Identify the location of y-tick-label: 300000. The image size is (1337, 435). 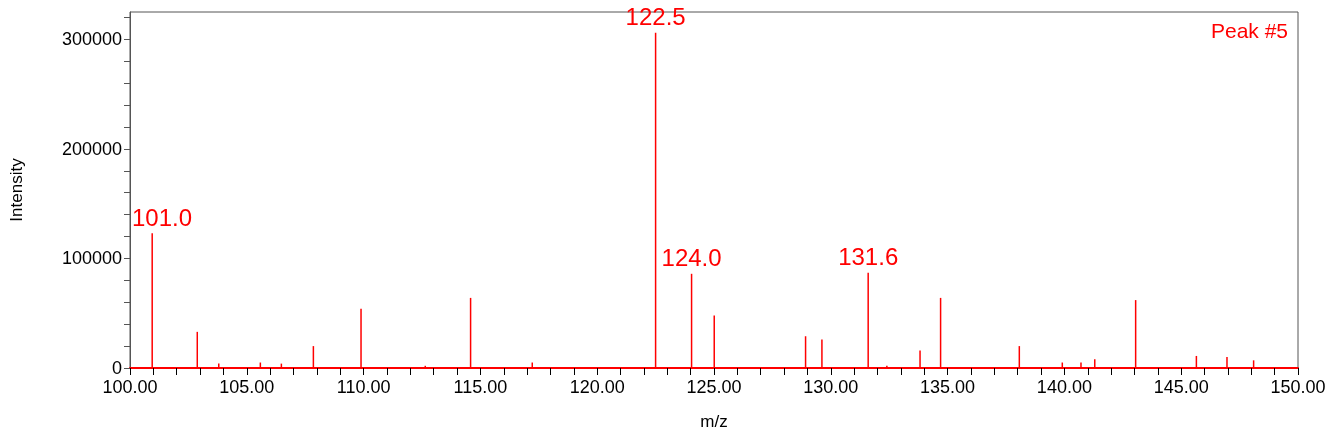
(91, 39).